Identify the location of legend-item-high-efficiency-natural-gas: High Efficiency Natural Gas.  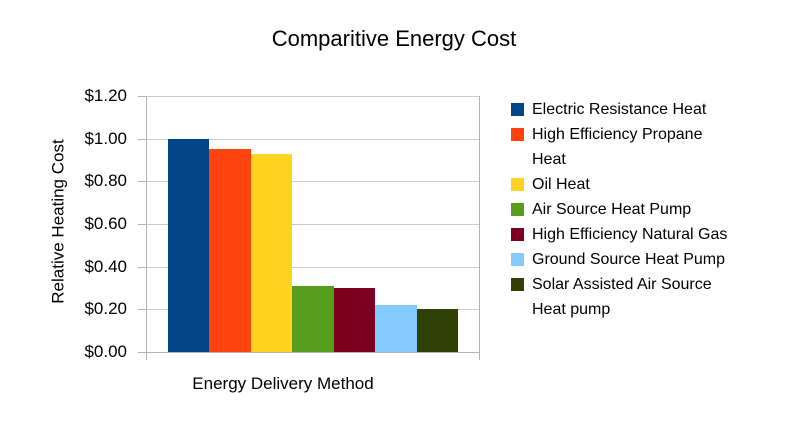
(653, 234).